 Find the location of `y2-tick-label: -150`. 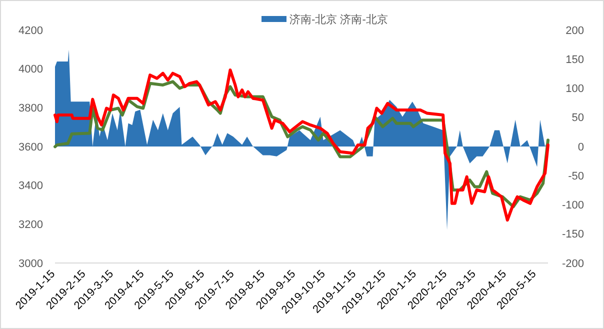

y2-tick-label: -150 is located at coordinates (573, 234).